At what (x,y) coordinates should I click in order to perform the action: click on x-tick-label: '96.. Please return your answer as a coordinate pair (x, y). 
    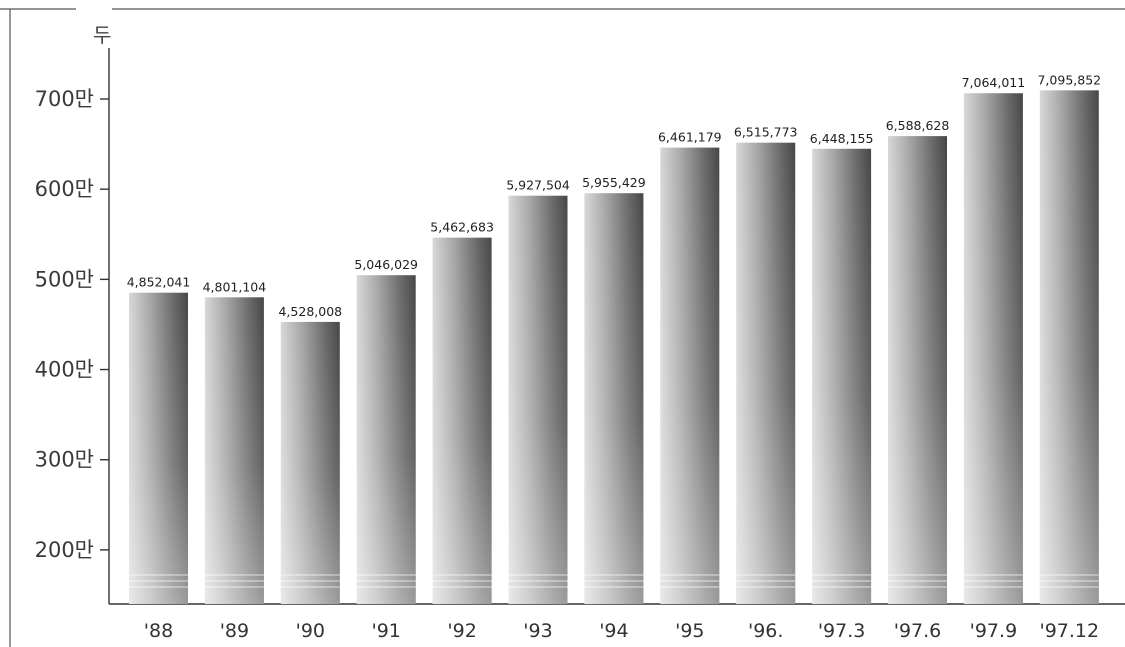
    Looking at the image, I should click on (765, 631).